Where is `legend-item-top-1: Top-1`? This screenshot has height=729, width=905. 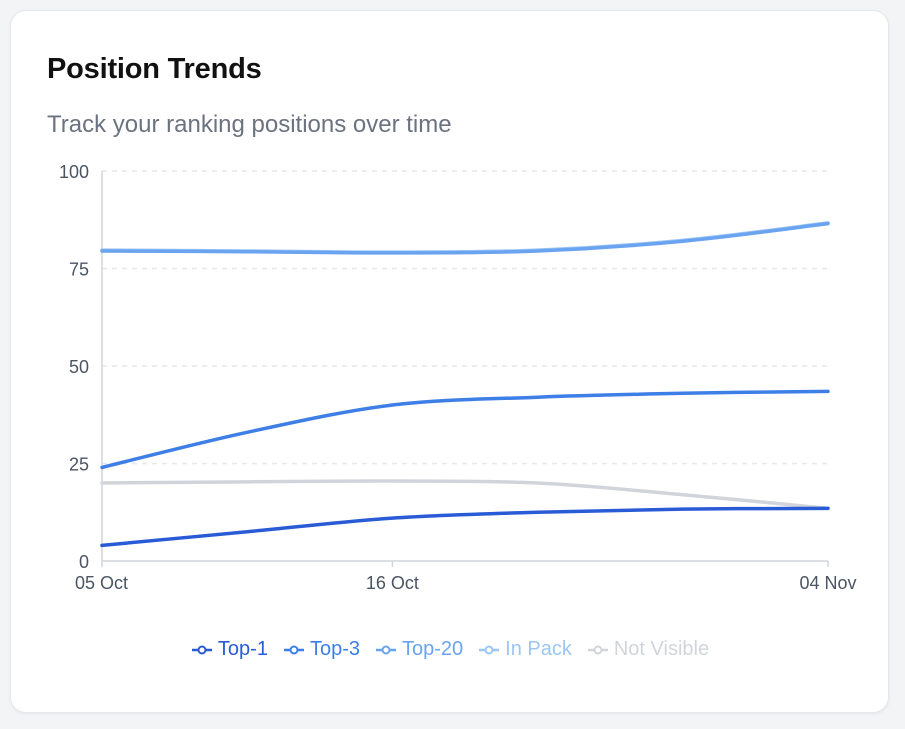 legend-item-top-1: Top-1 is located at coordinates (229, 649).